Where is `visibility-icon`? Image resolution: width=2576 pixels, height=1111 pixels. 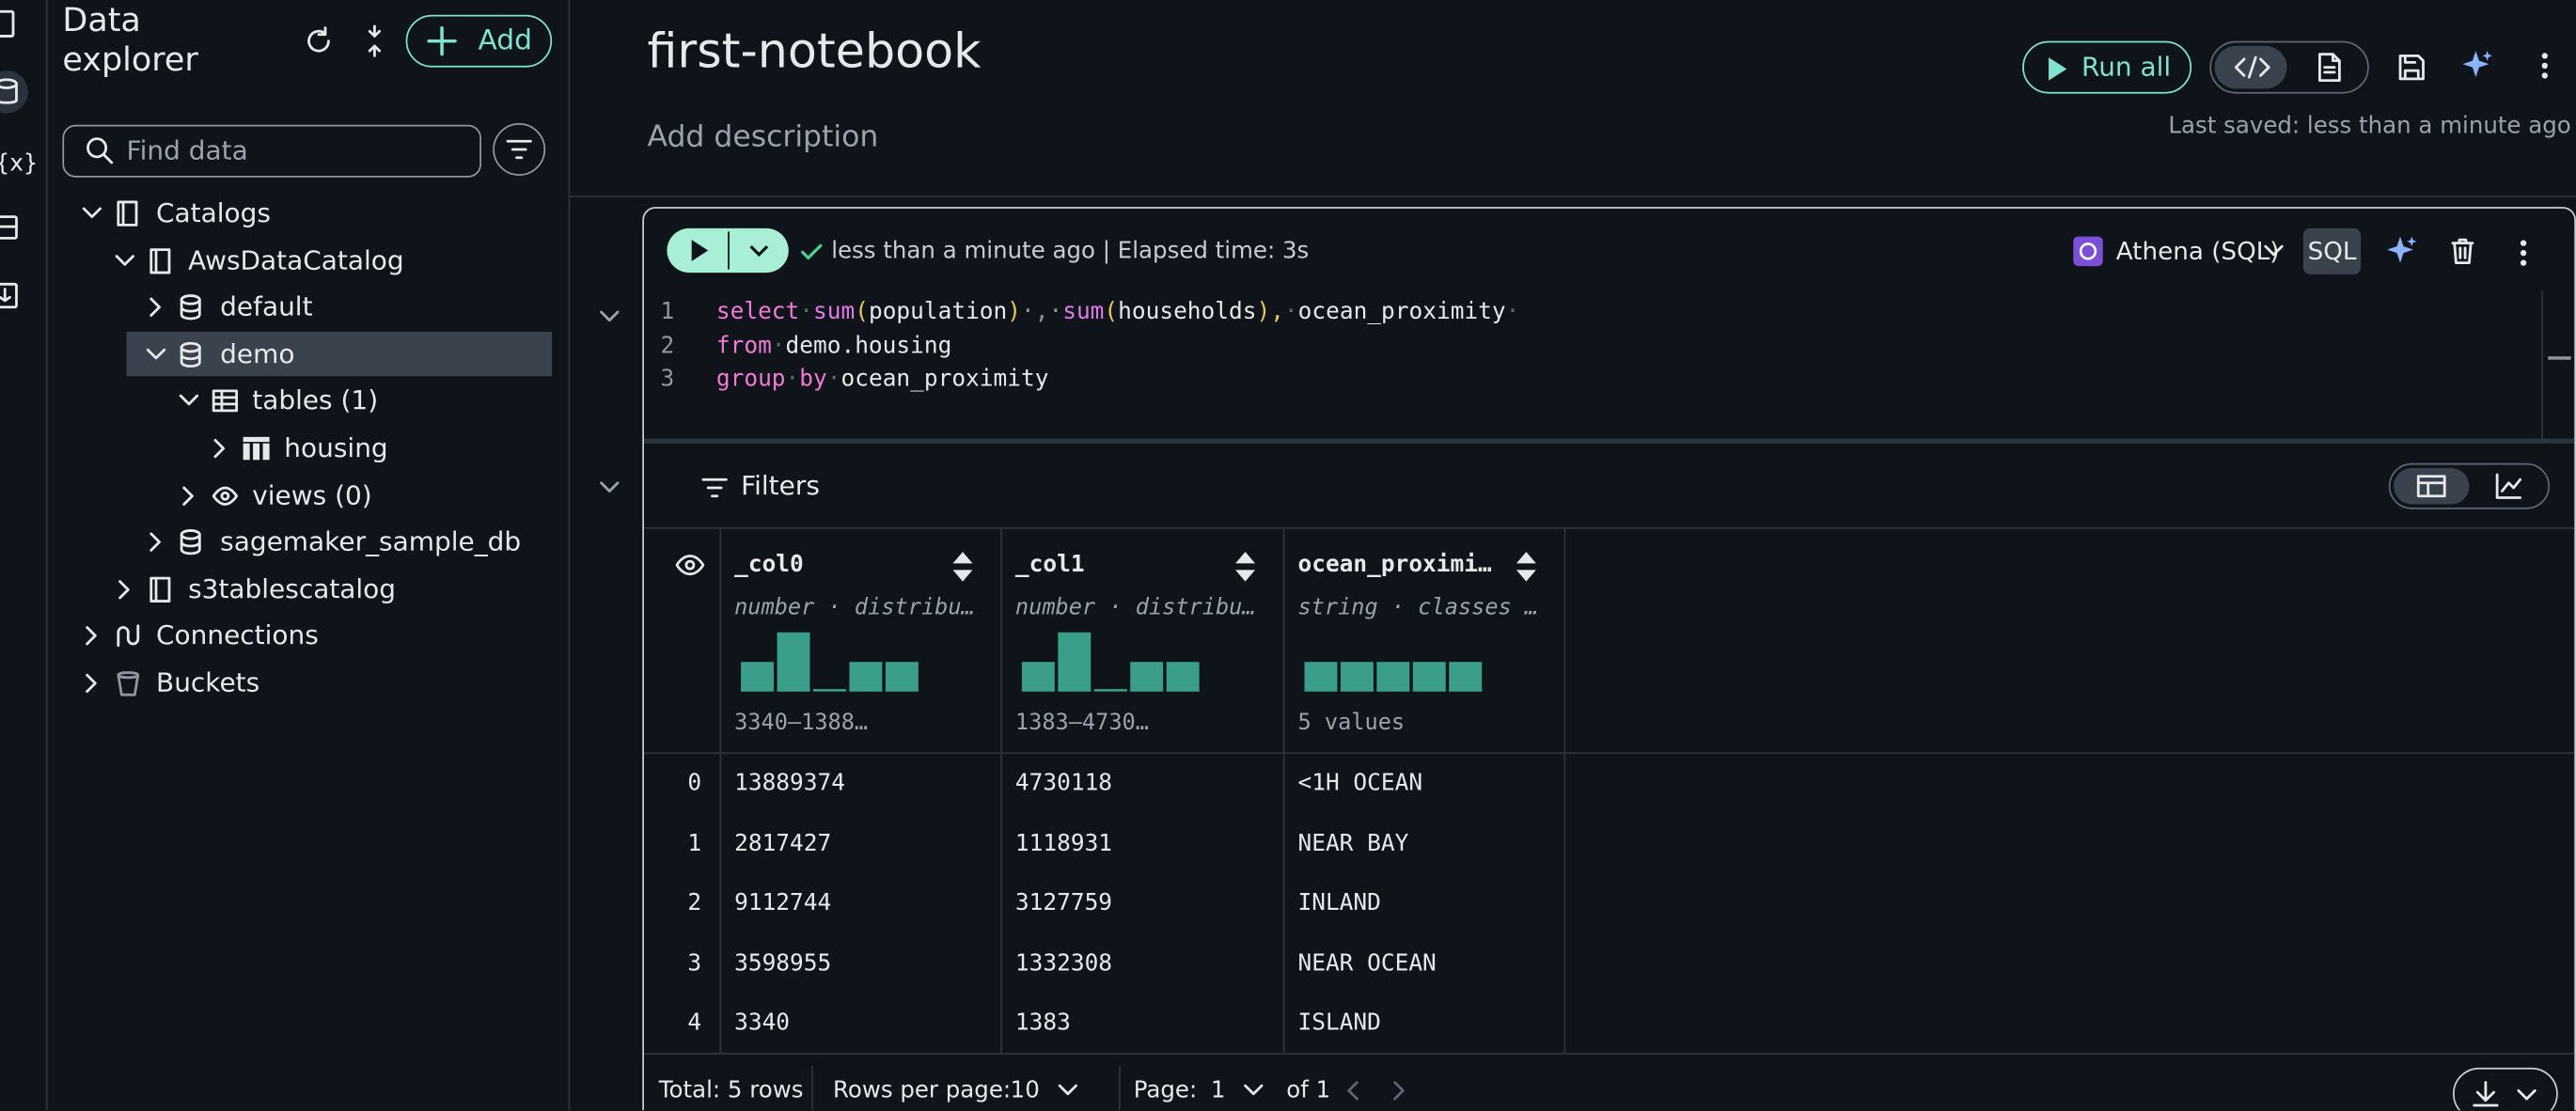 visibility-icon is located at coordinates (690, 565).